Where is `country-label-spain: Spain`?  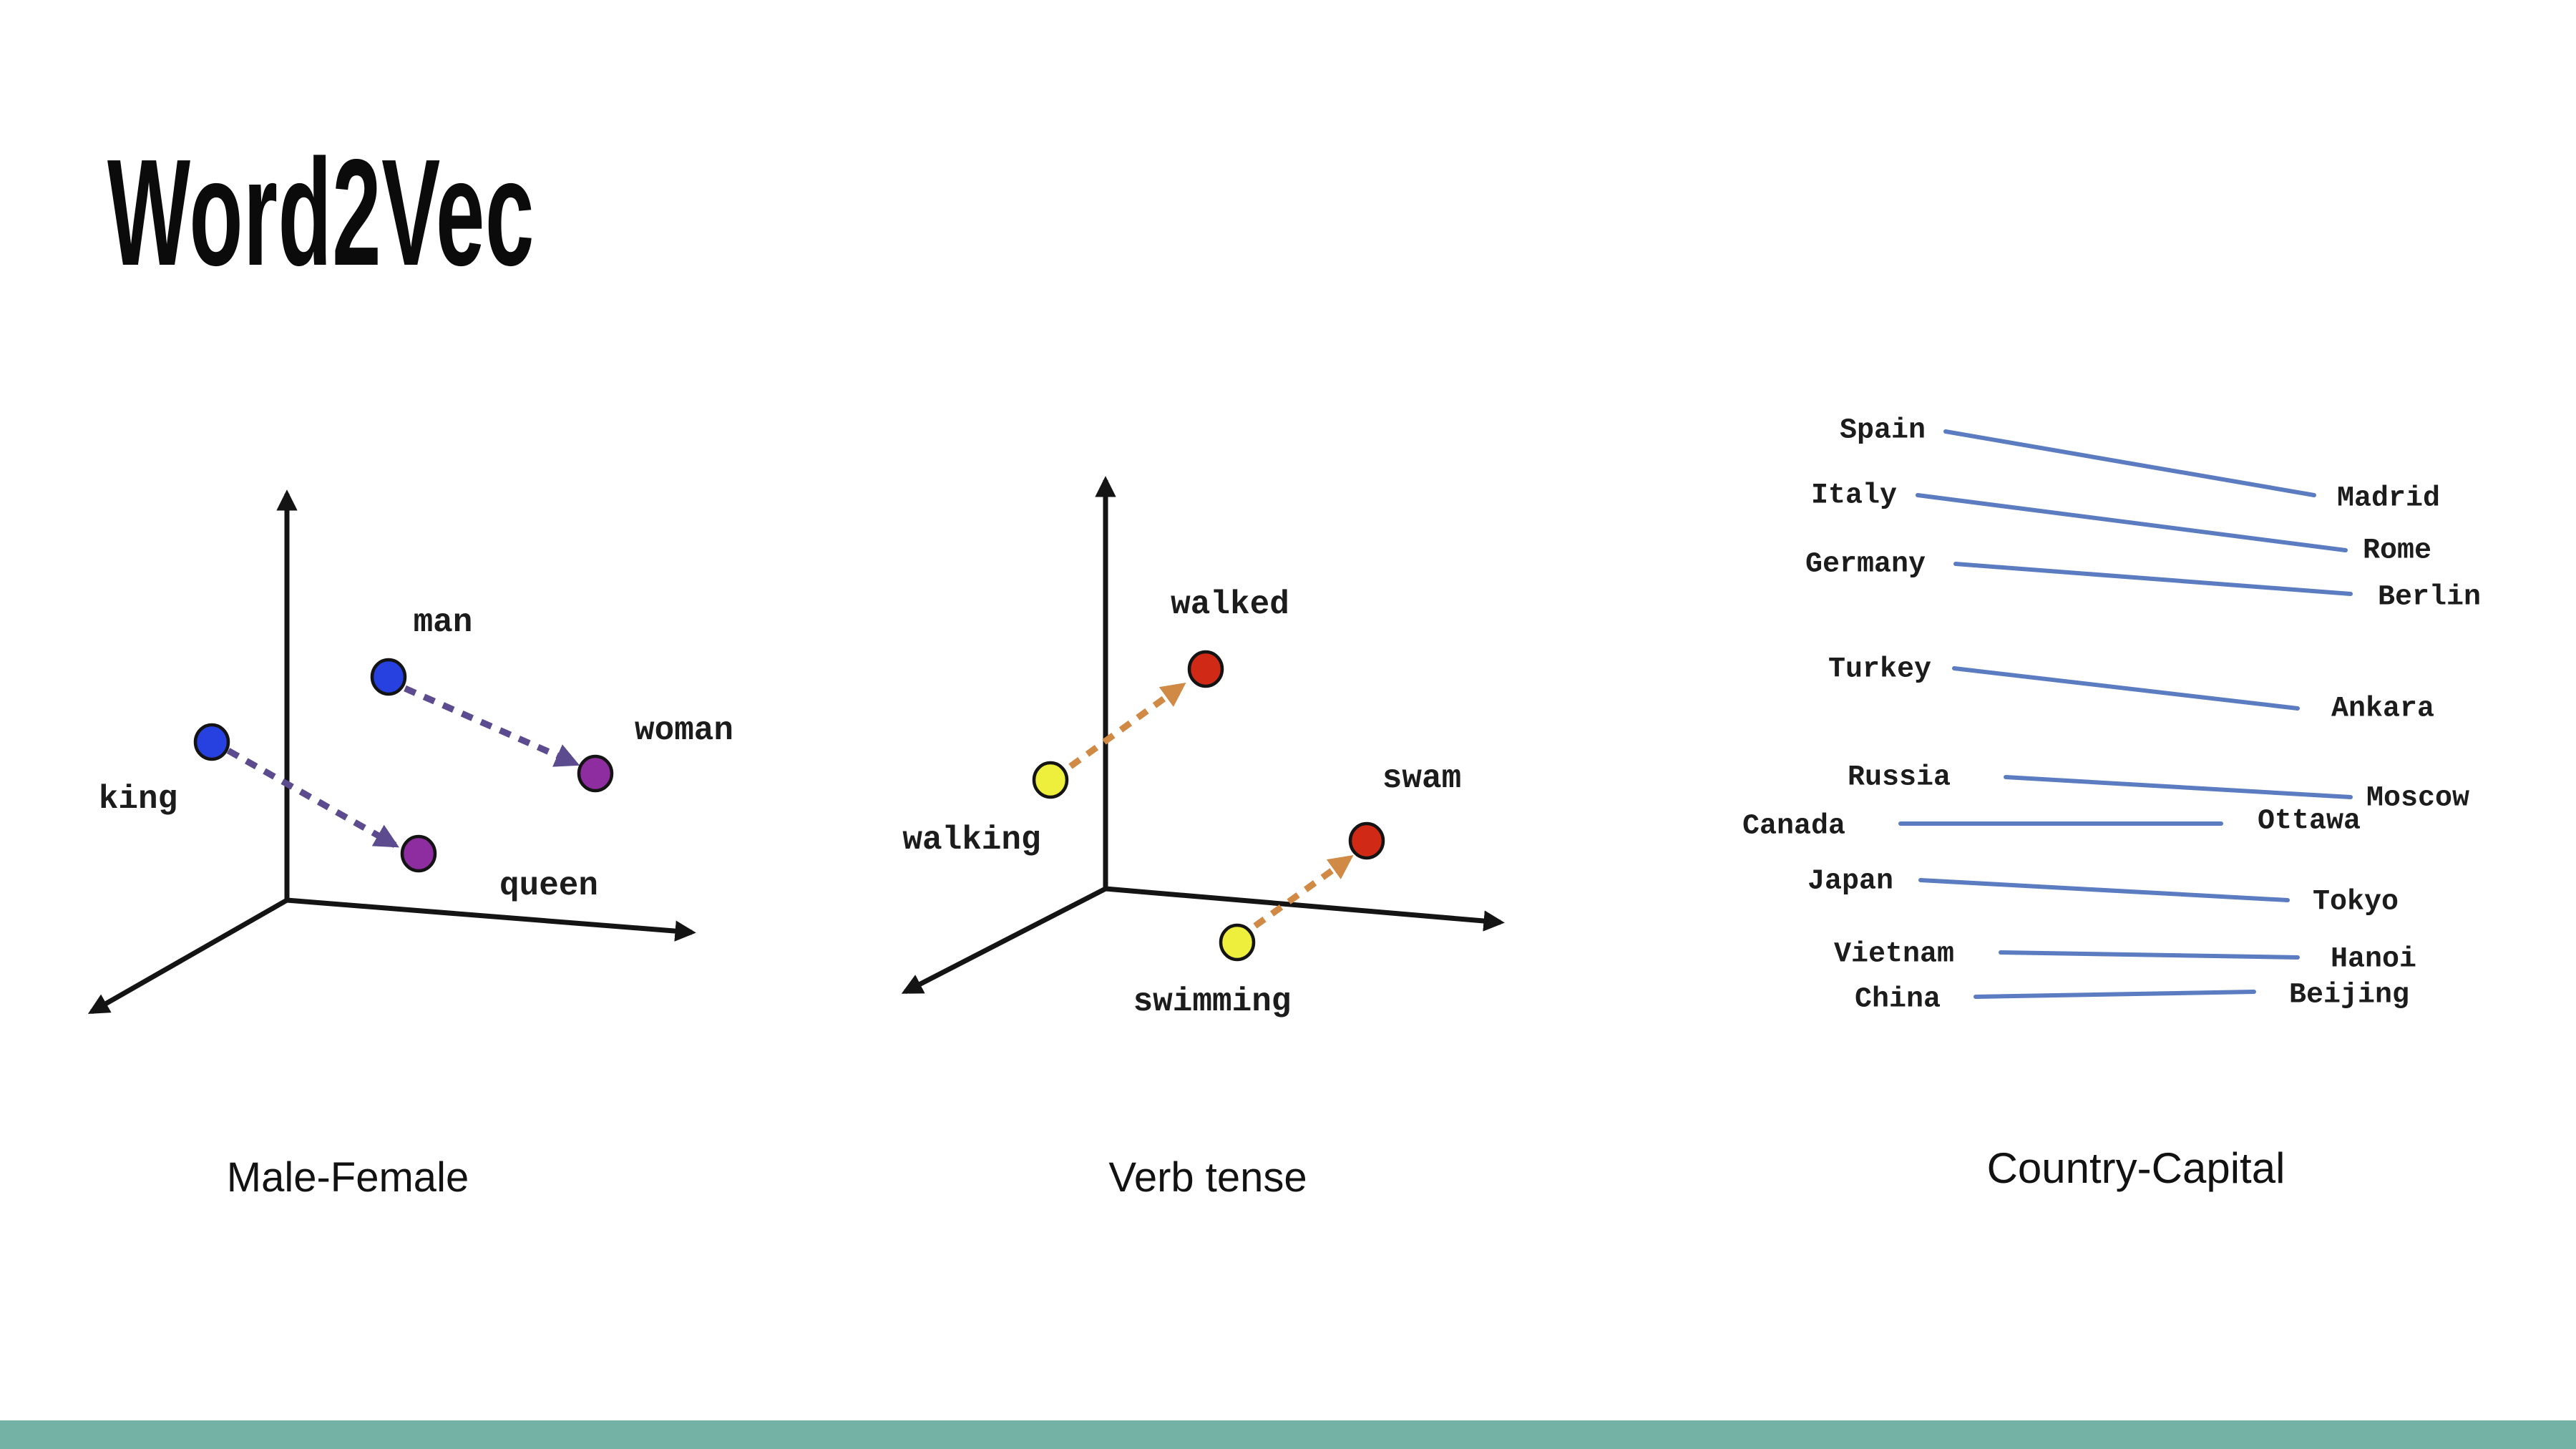 country-label-spain: Spain is located at coordinates (1883, 431).